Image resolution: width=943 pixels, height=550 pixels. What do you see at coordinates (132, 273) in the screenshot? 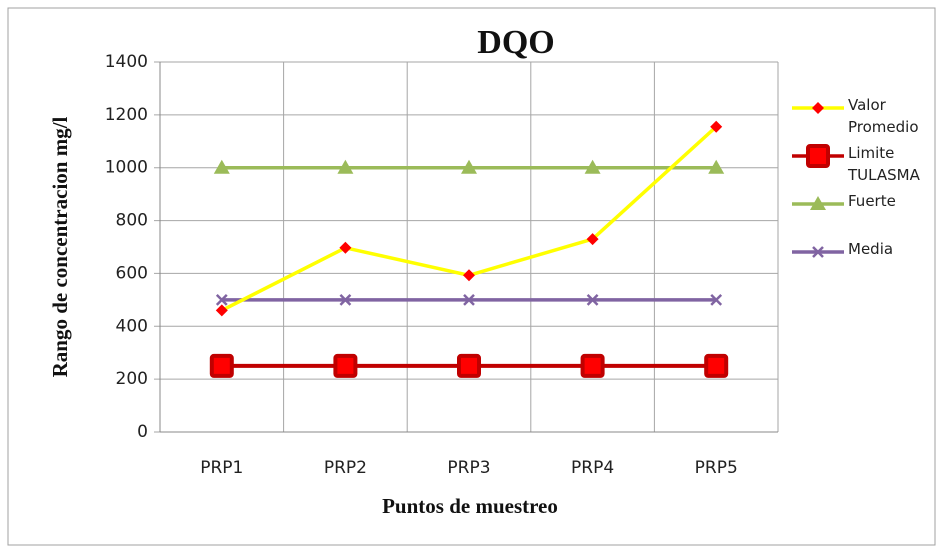
I see `y-tick-label: 600` at bounding box center [132, 273].